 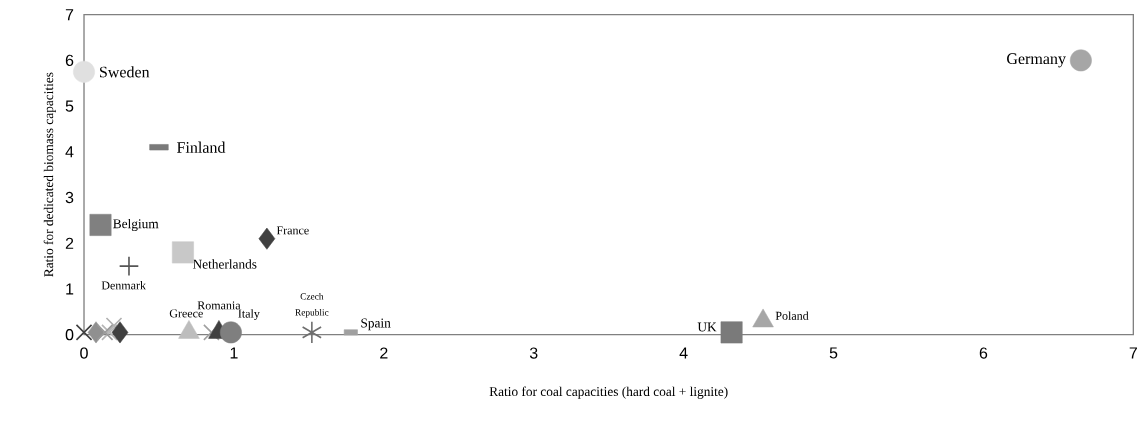 What do you see at coordinates (683, 353) in the screenshot?
I see `x-tick-label: 4` at bounding box center [683, 353].